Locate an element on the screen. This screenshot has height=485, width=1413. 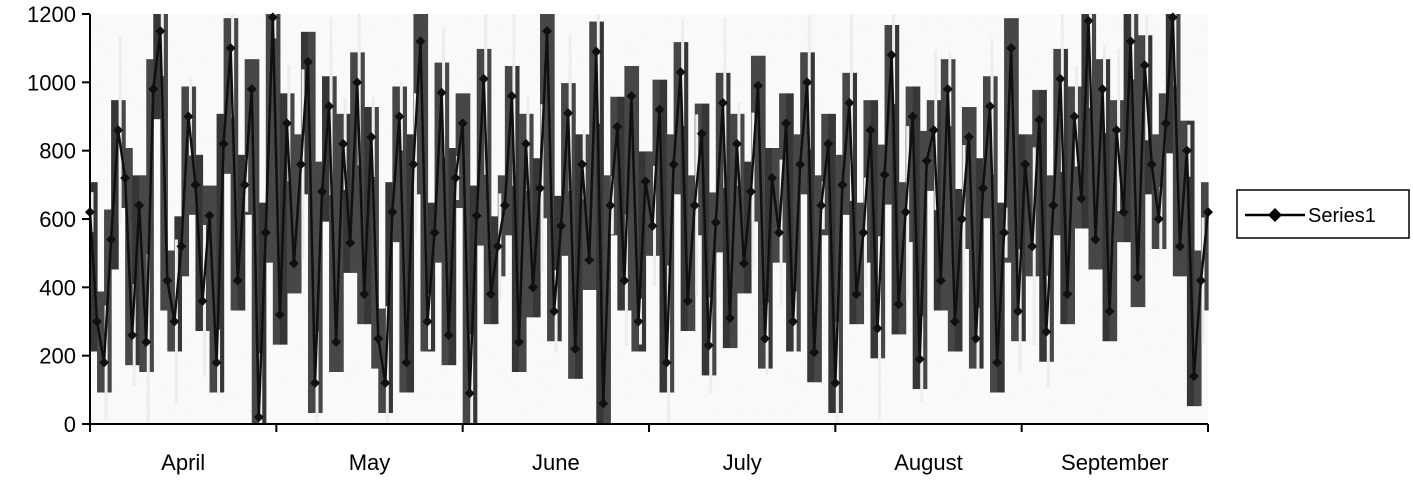
y-tick-label: 400 is located at coordinates (57, 287).